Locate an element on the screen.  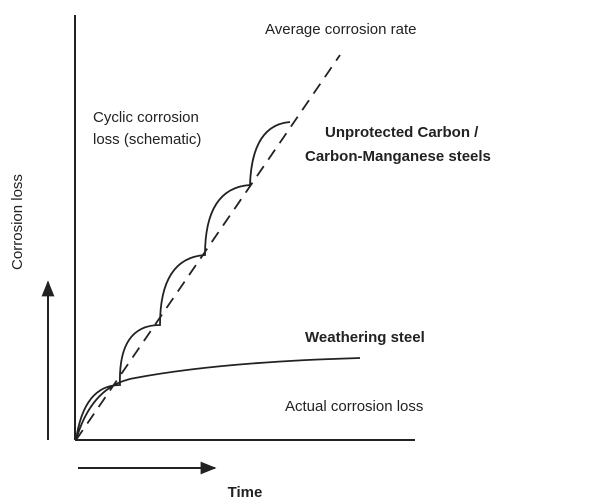
average-rate-label: Average corrosion rate is located at coordinates (340, 29).